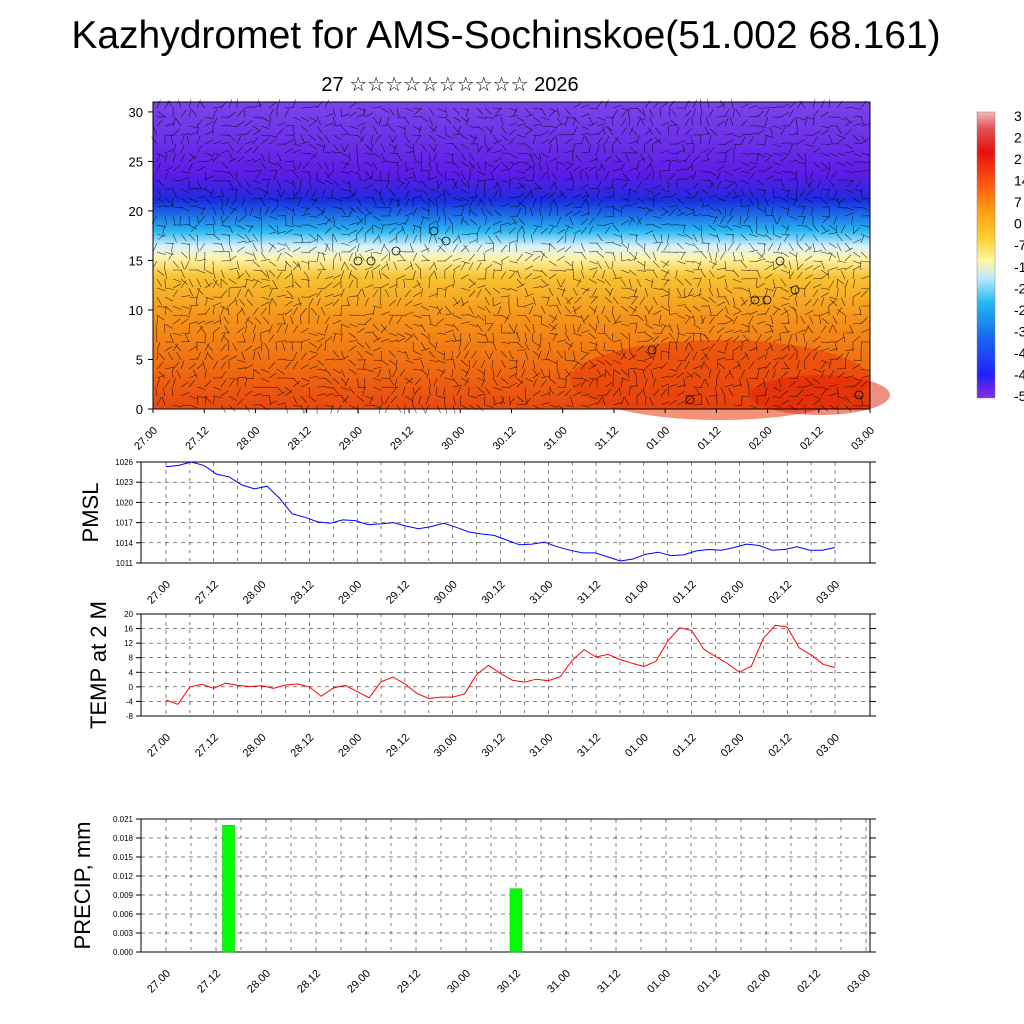 The width and height of the screenshot is (1024, 1024). Describe the element at coordinates (249, 439) in the screenshot. I see `heatmap-x-tick-label: 28.00` at that location.